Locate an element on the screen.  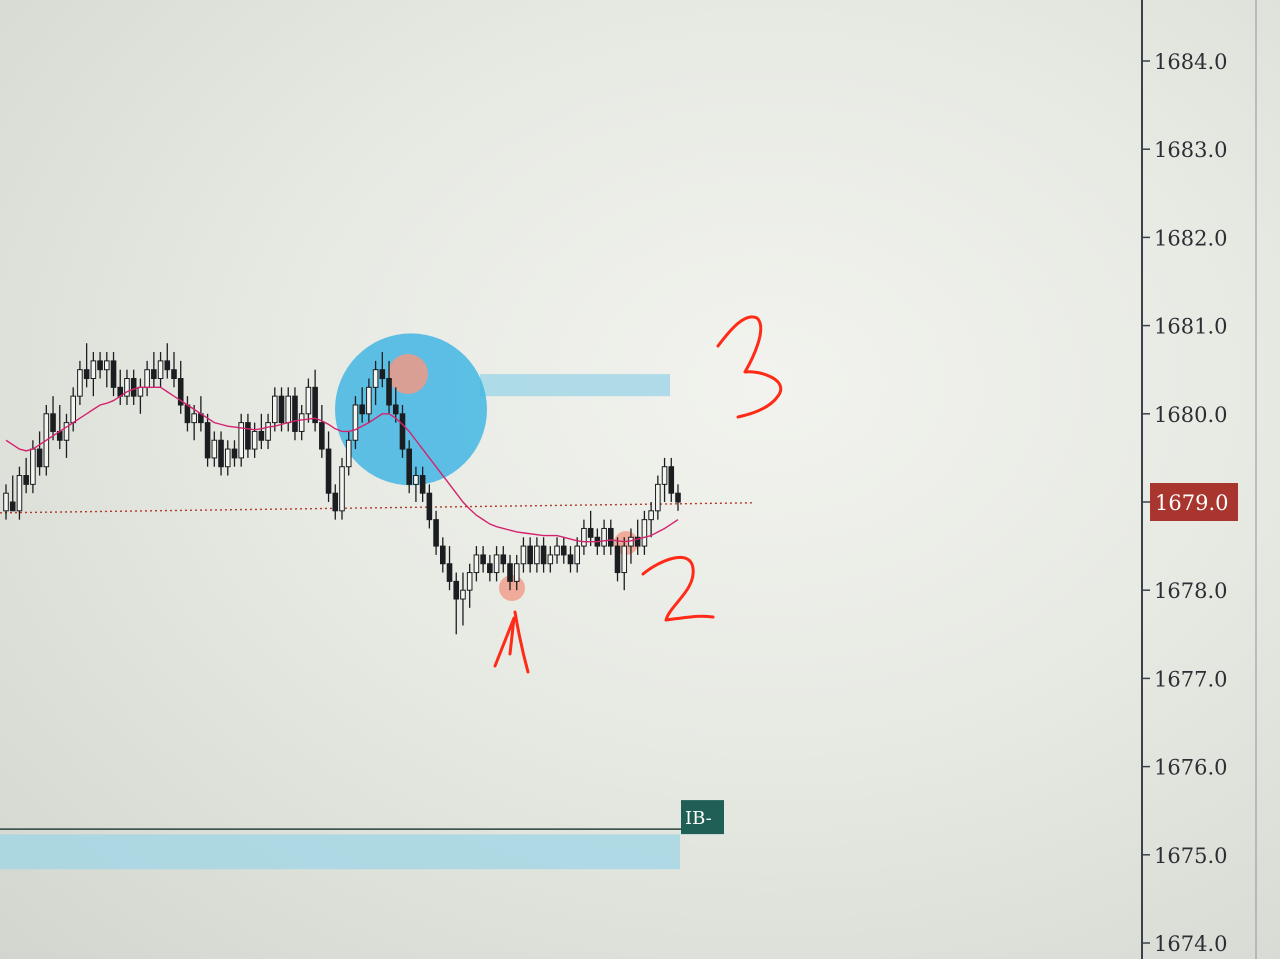
axis-tick-label: 1682.0 is located at coordinates (1190, 238).